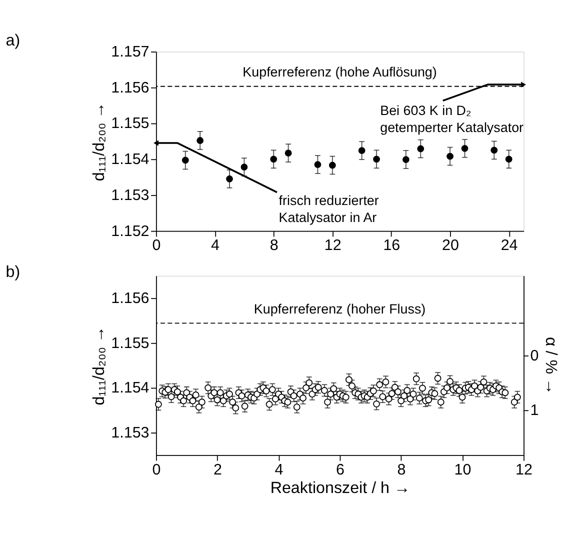 The image size is (563, 535). Describe the element at coordinates (130, 52) in the screenshot. I see `y-tick-label: 1.157` at that location.